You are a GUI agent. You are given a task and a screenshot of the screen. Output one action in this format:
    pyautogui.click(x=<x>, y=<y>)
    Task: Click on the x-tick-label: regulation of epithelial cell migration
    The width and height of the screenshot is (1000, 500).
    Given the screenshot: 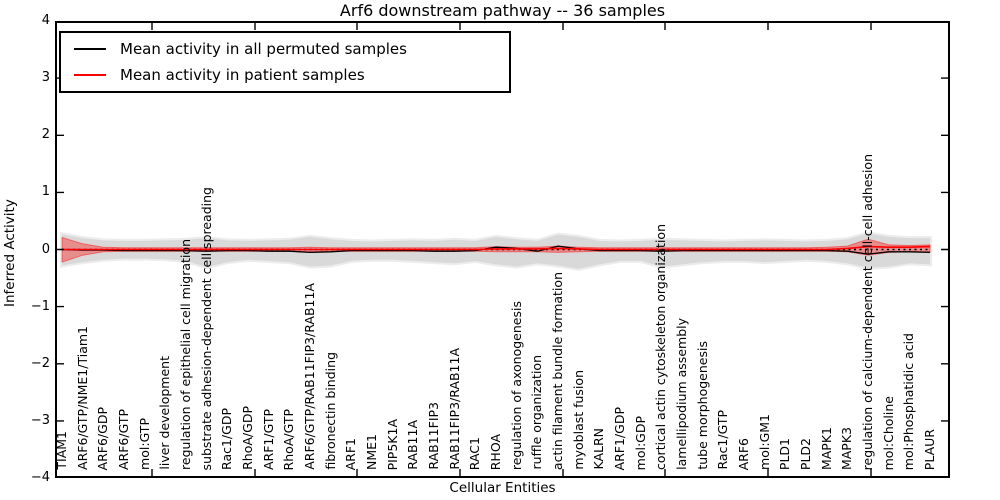 What is the action you would take?
    pyautogui.click(x=185, y=354)
    